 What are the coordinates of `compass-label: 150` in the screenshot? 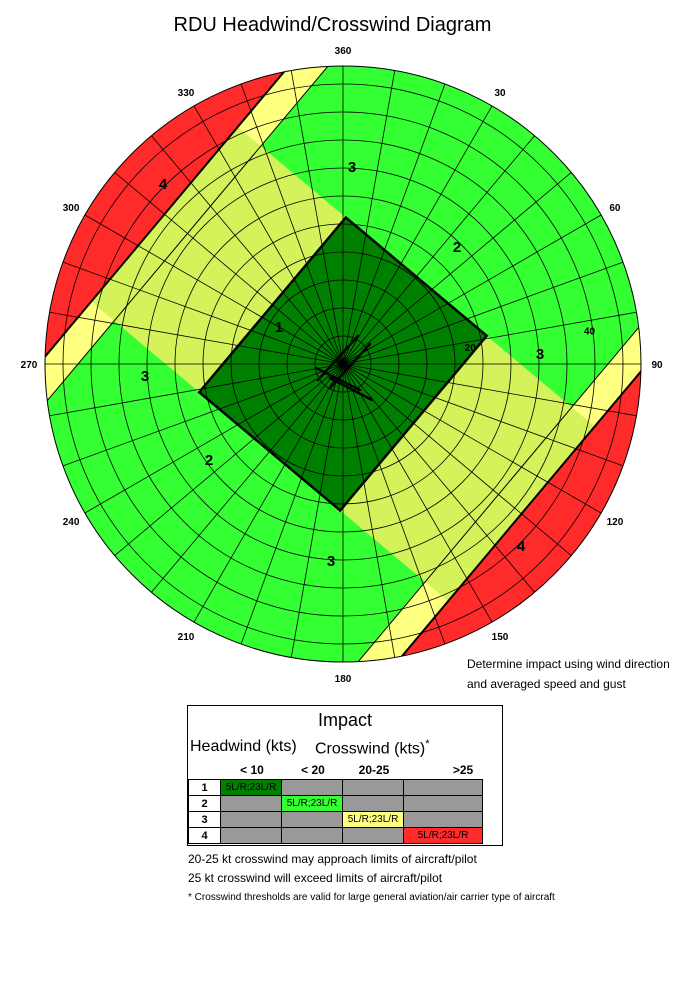 It's located at (500, 637).